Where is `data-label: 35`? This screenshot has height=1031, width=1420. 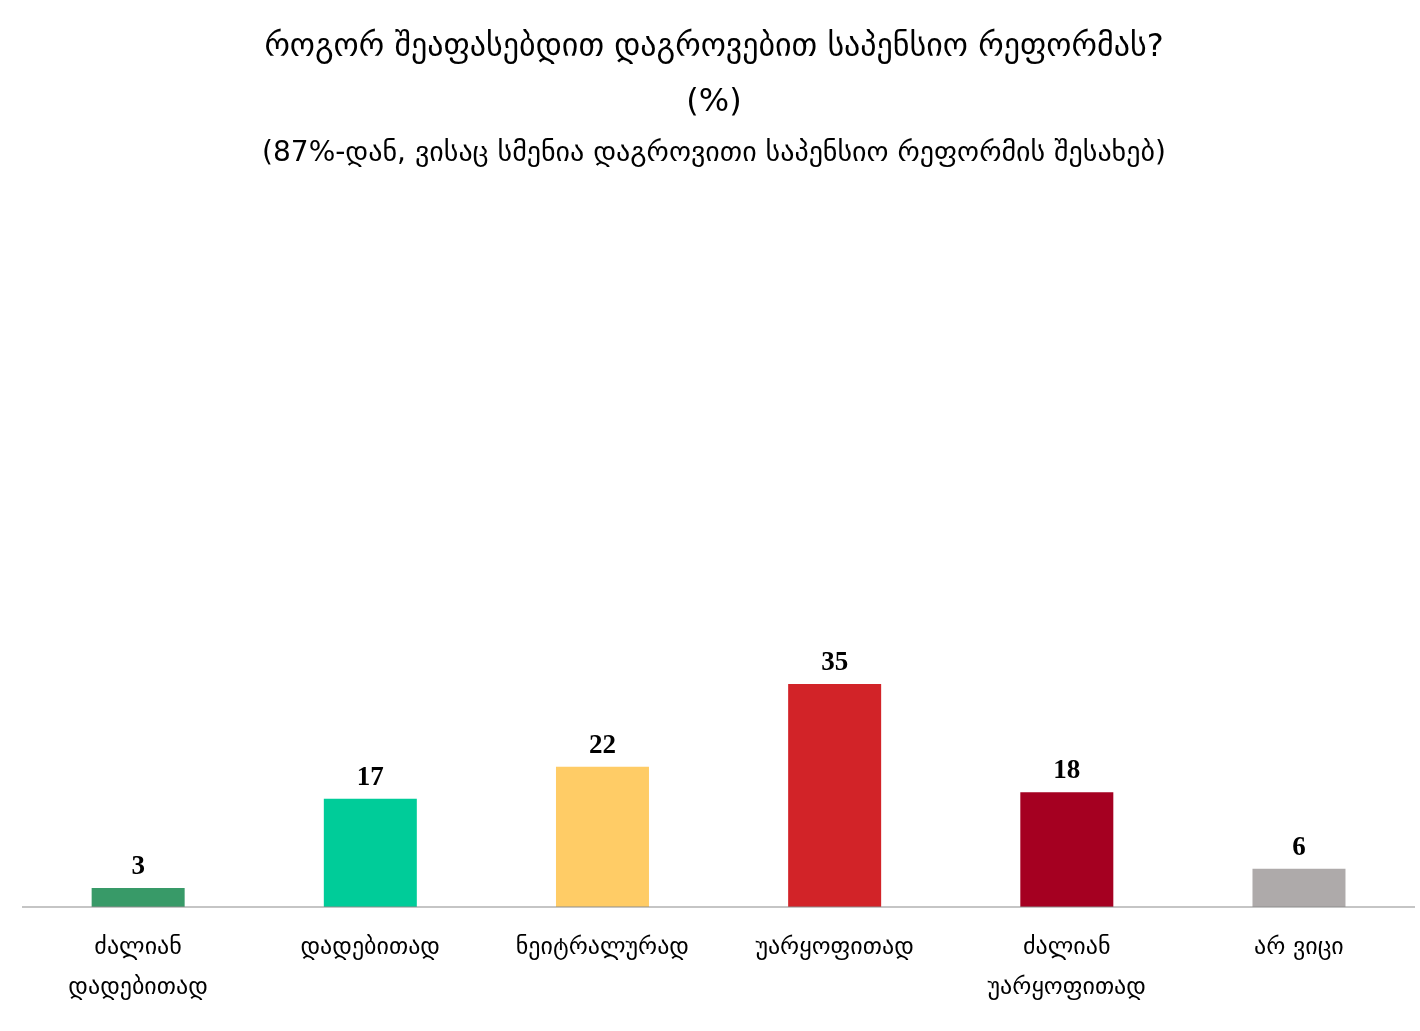 data-label: 35 is located at coordinates (835, 661).